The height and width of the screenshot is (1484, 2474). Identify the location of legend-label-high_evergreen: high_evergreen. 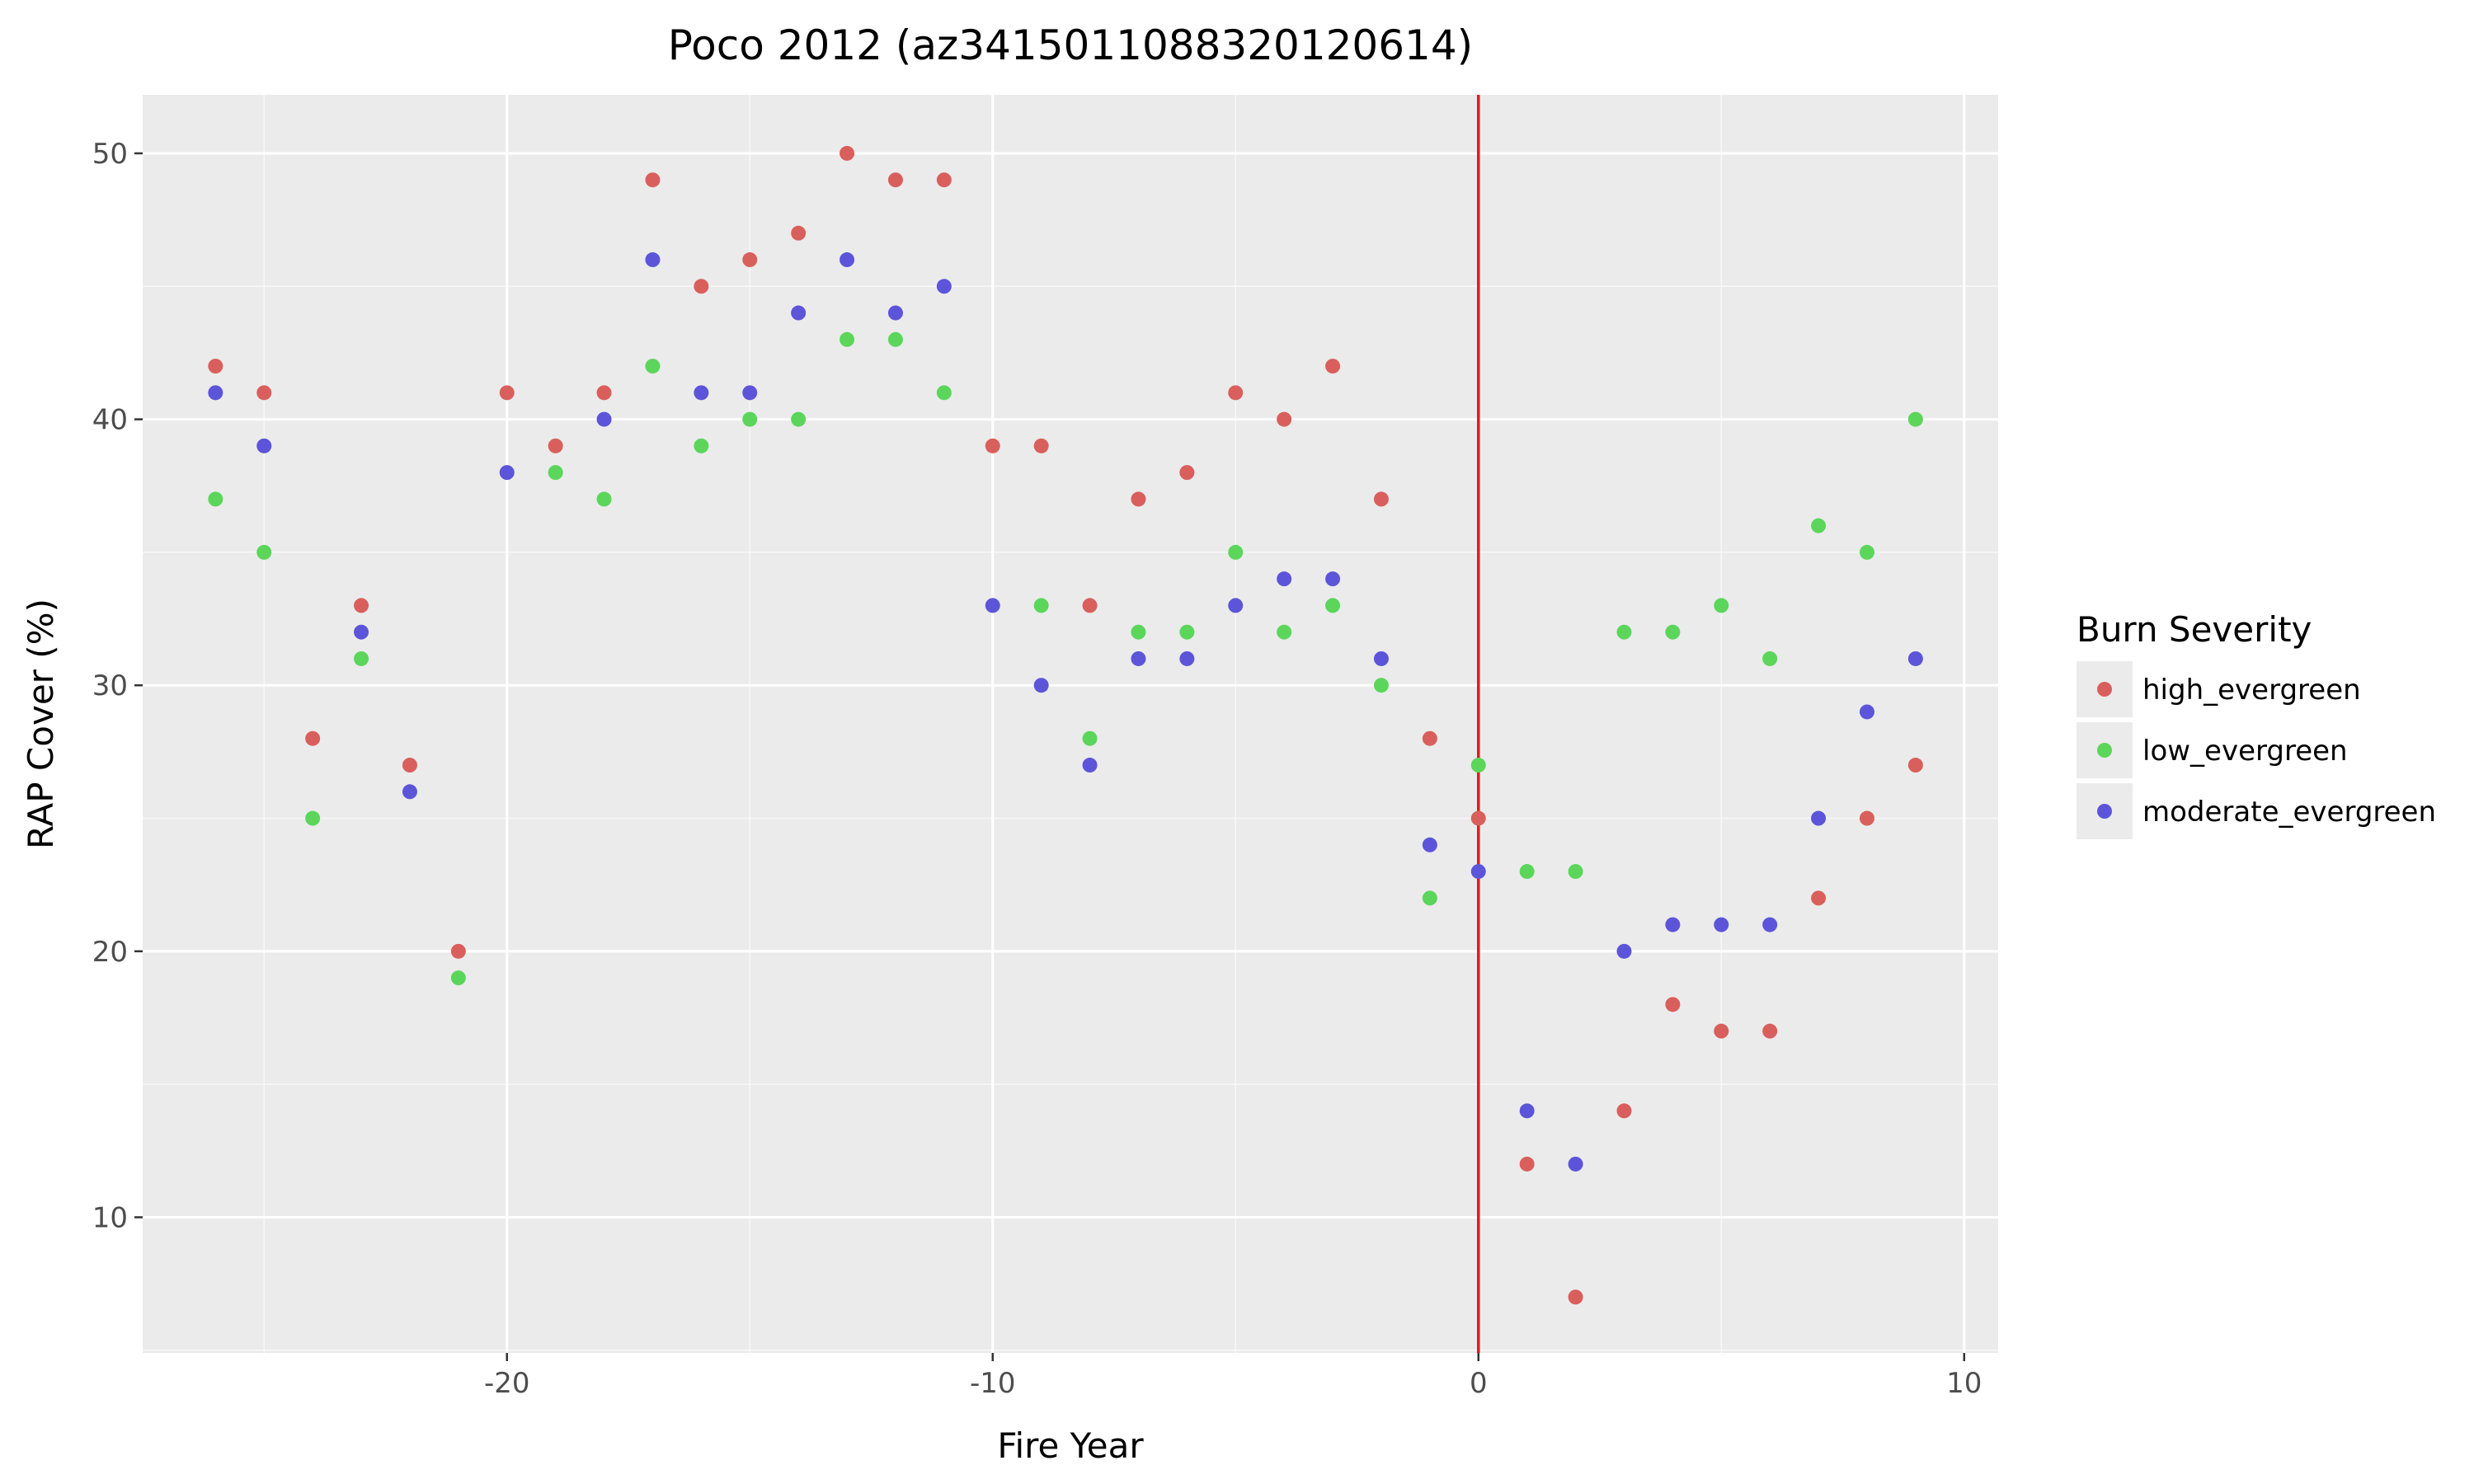
(2251, 690).